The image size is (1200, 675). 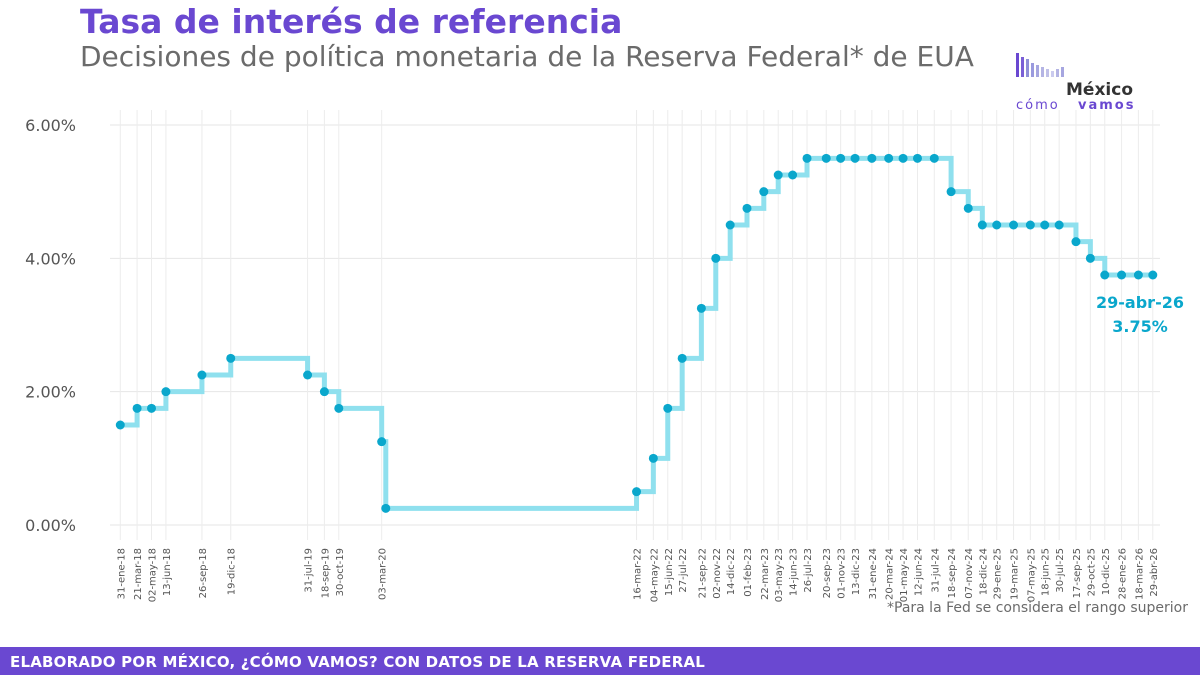 What do you see at coordinates (309, 570) in the screenshot?
I see `x-tick-label: 31-jul-19` at bounding box center [309, 570].